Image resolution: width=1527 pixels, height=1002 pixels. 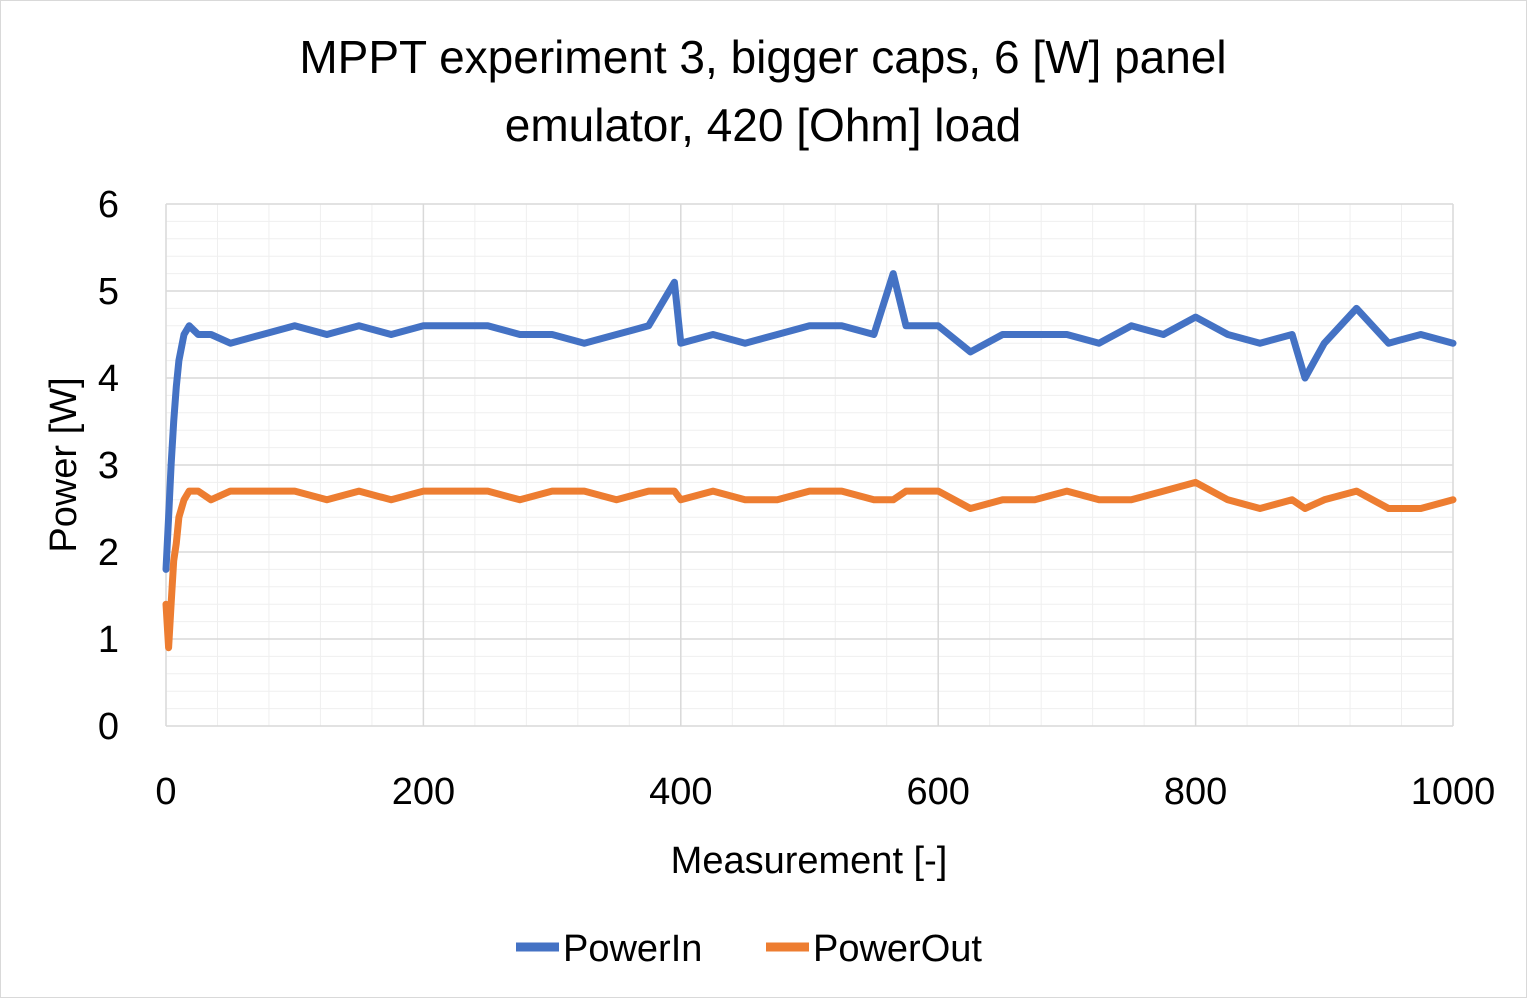 What do you see at coordinates (1195, 792) in the screenshot?
I see `x-tick-label: 800` at bounding box center [1195, 792].